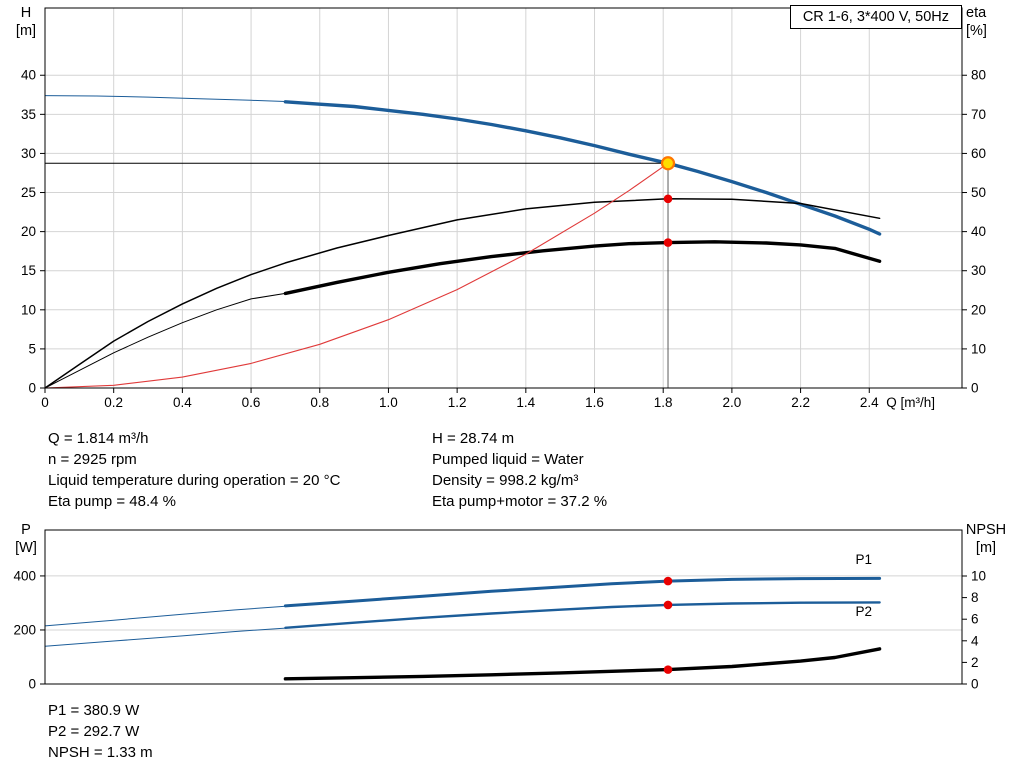 The image size is (1024, 781). Describe the element at coordinates (28, 192) in the screenshot. I see `svg-text: 25` at that location.